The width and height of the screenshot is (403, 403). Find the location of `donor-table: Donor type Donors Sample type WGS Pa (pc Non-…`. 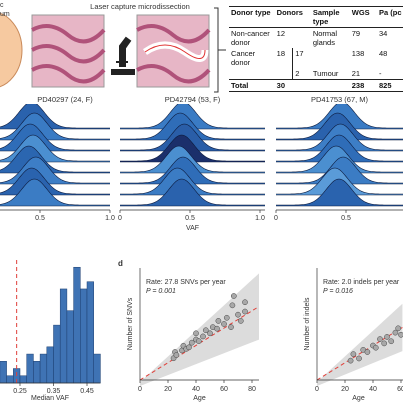

donor-table: Donor type Donors Sample type WGS Pa (pc Non-… is located at coordinates (316, 49).